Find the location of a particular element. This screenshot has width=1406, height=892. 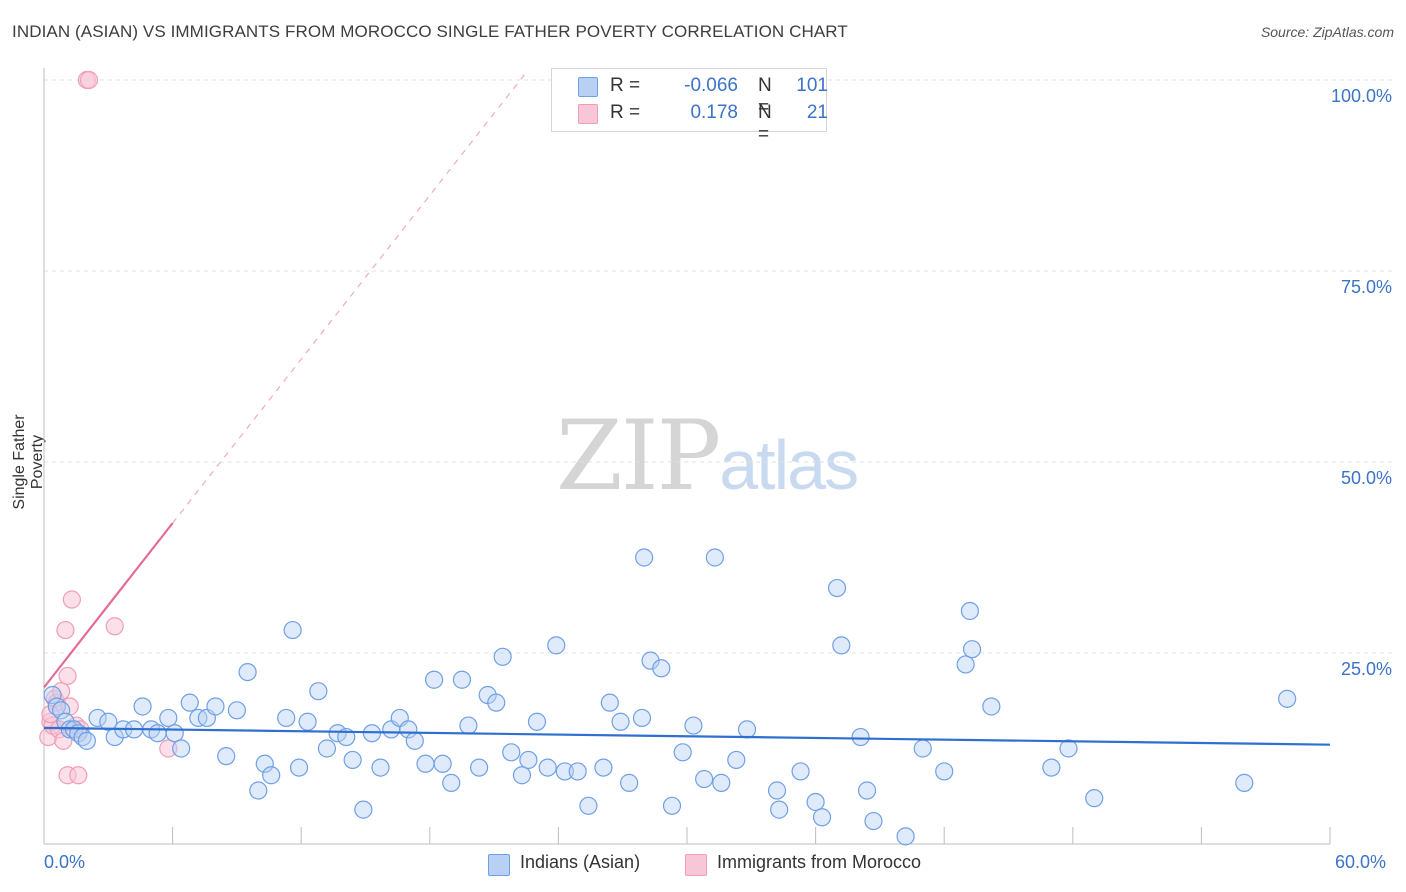

trend-line-indians is located at coordinates (687, 736).